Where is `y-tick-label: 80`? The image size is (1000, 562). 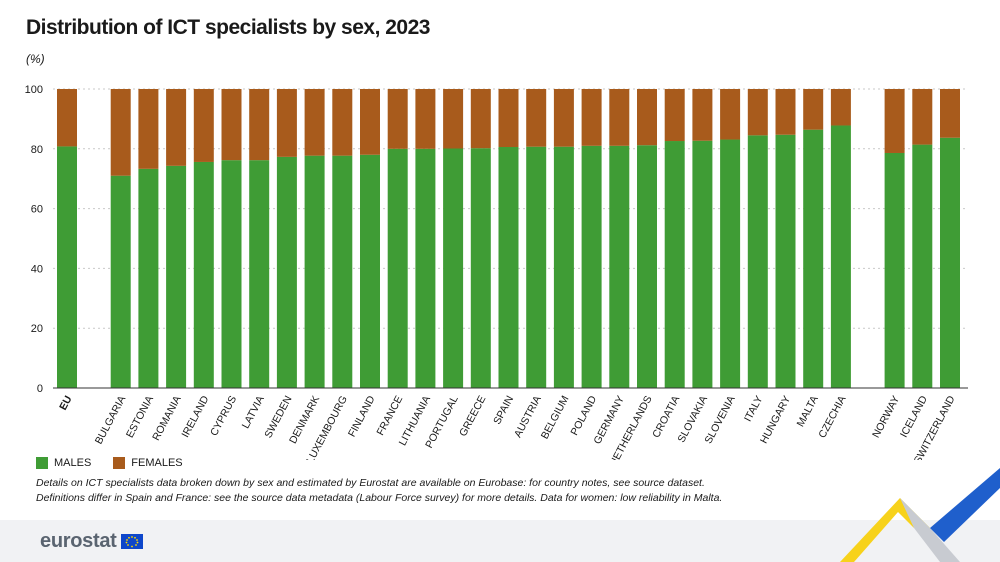 y-tick-label: 80 is located at coordinates (37, 150).